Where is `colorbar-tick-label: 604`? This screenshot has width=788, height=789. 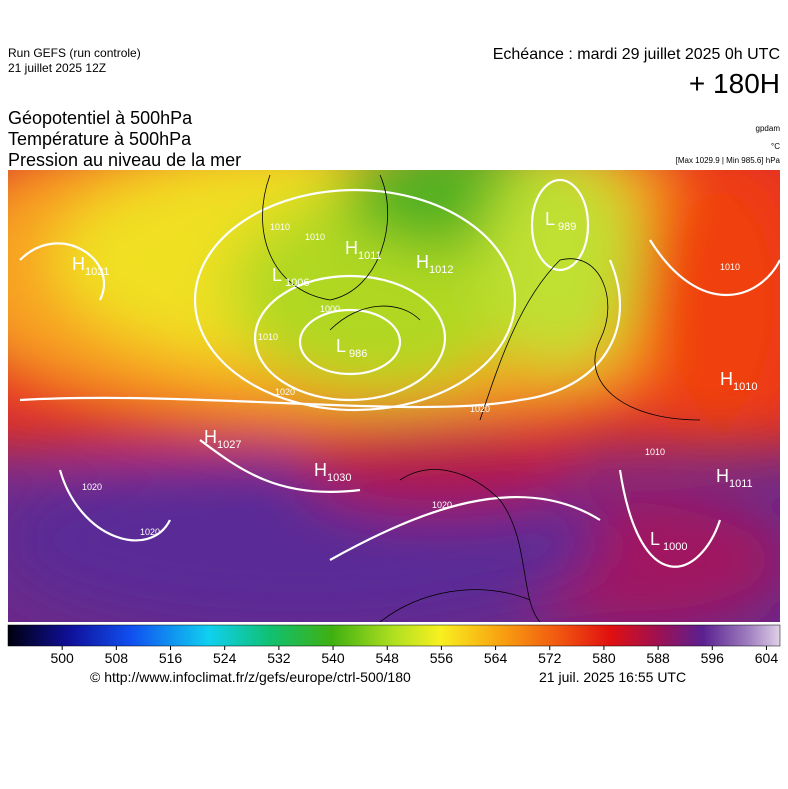 colorbar-tick-label: 604 is located at coordinates (767, 658).